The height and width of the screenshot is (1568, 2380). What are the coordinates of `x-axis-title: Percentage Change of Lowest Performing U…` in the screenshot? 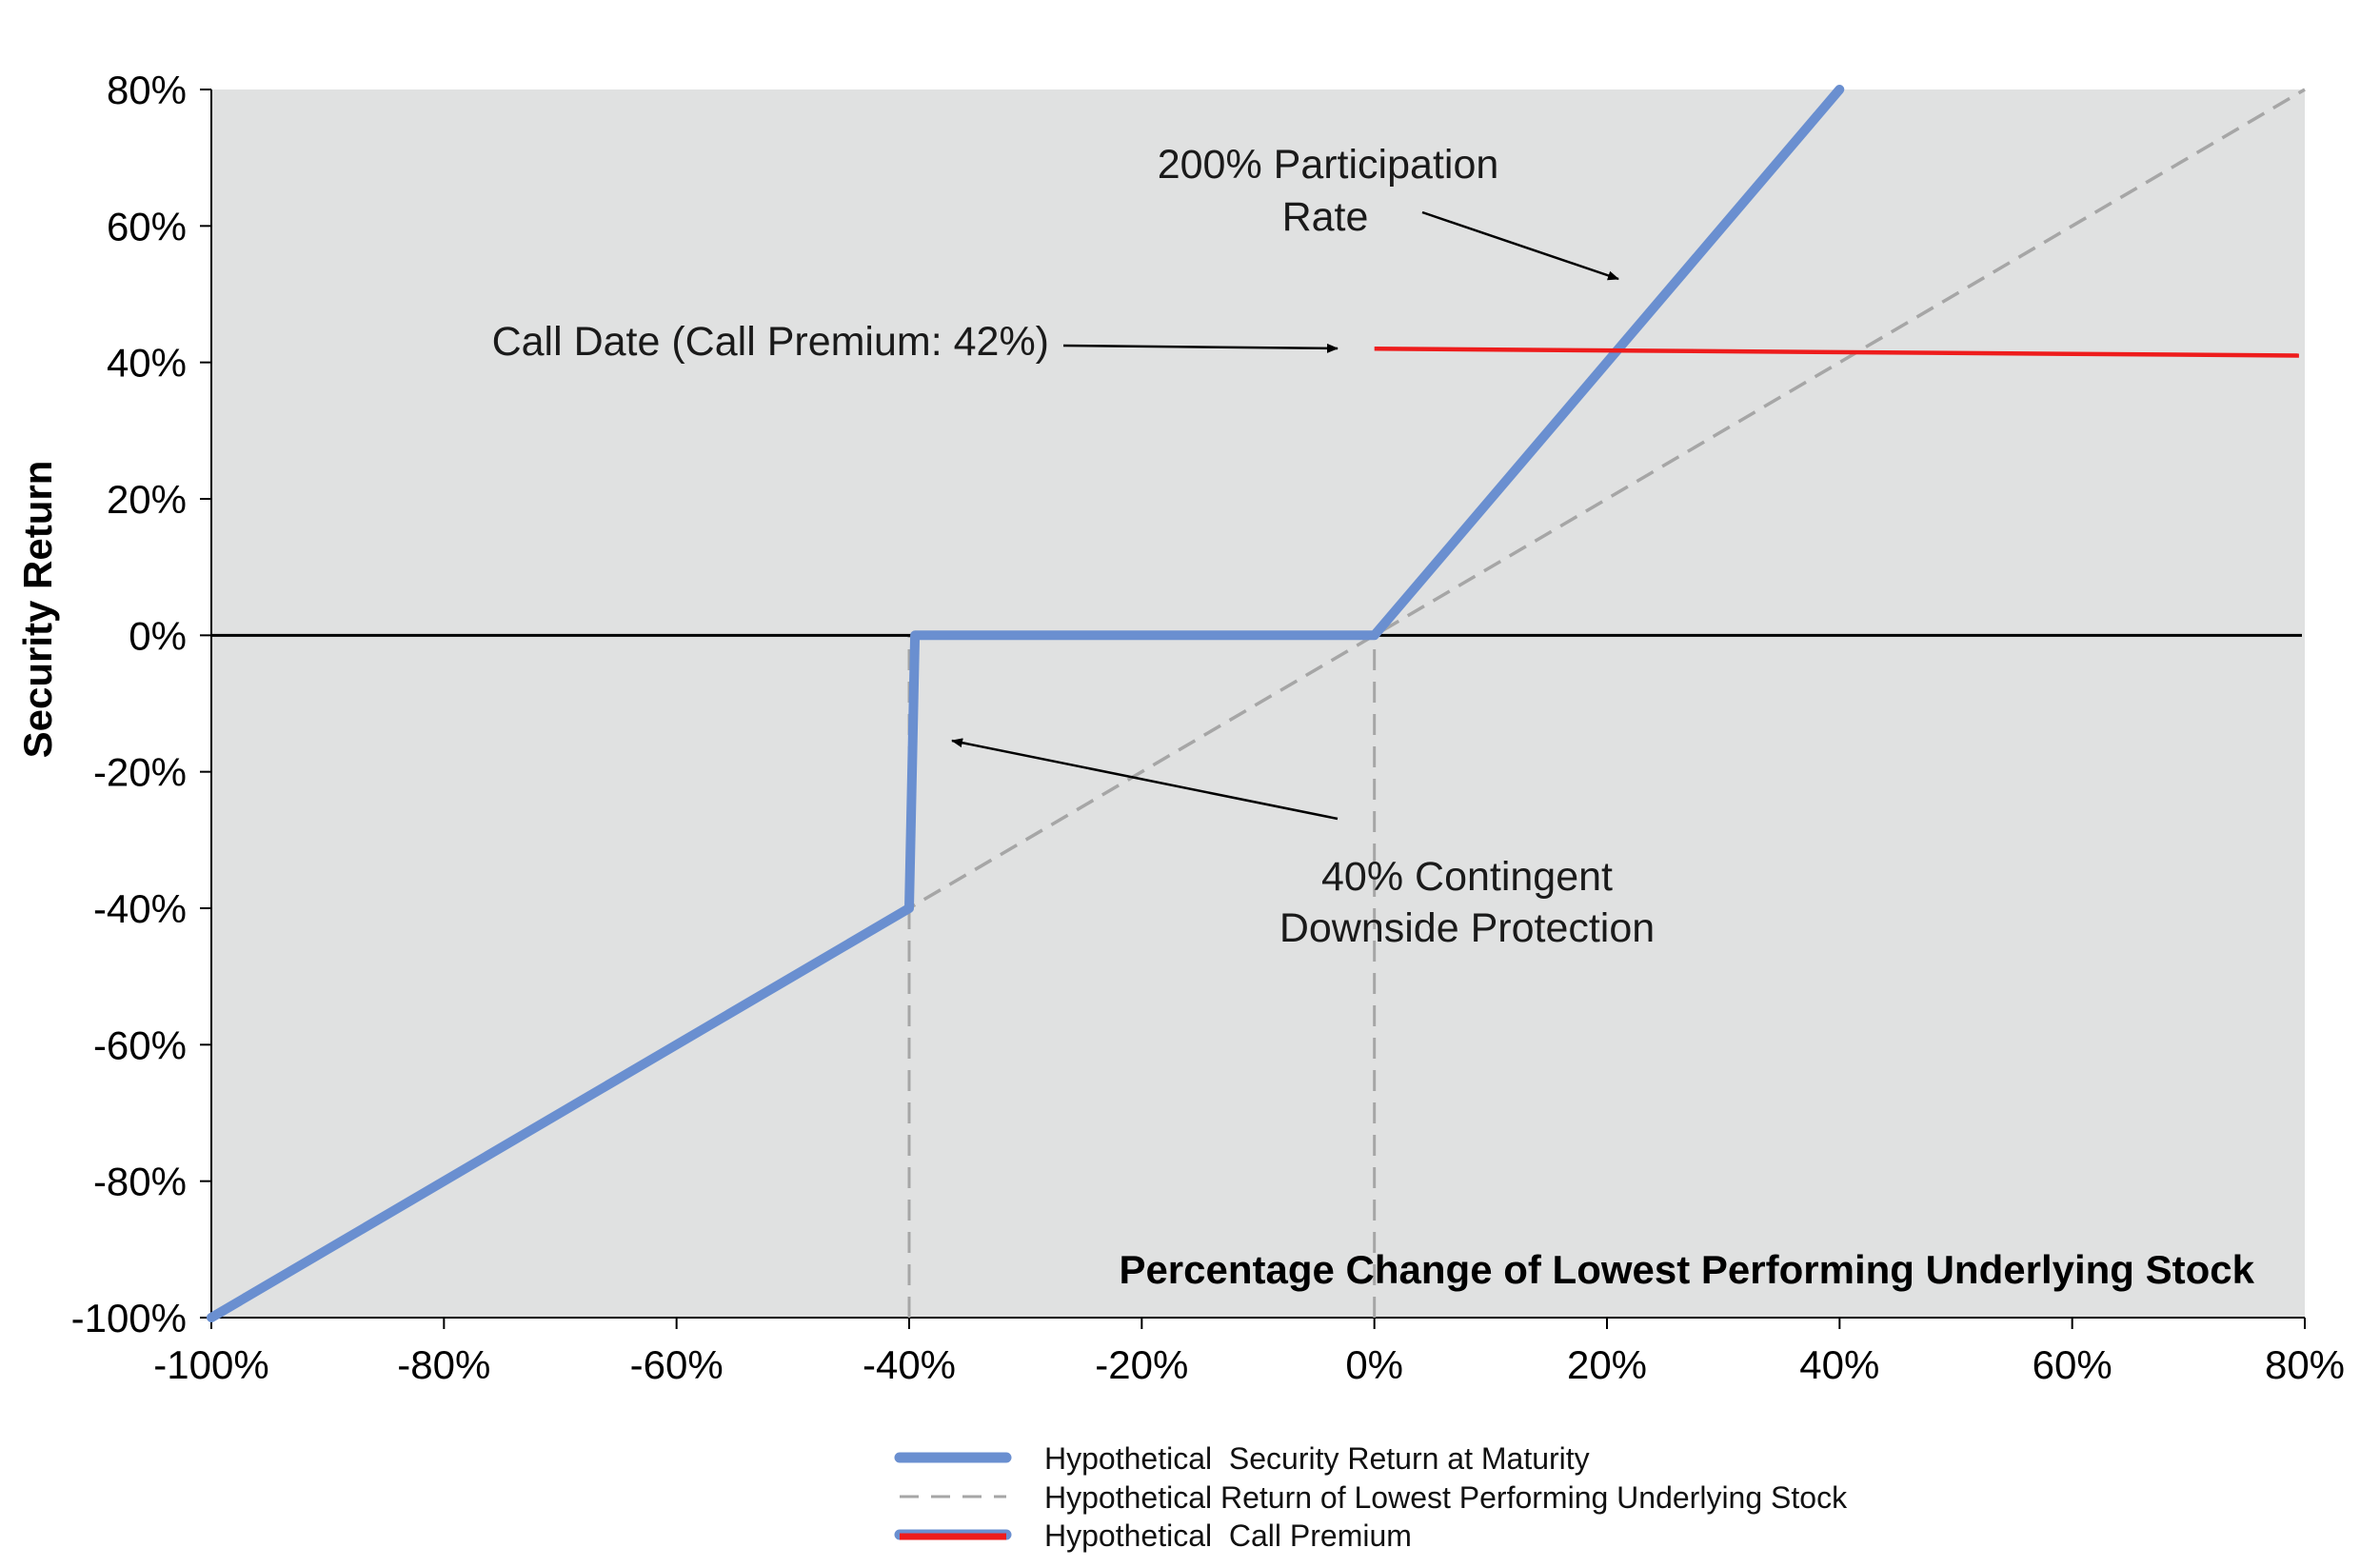 It's located at (1686, 1270).